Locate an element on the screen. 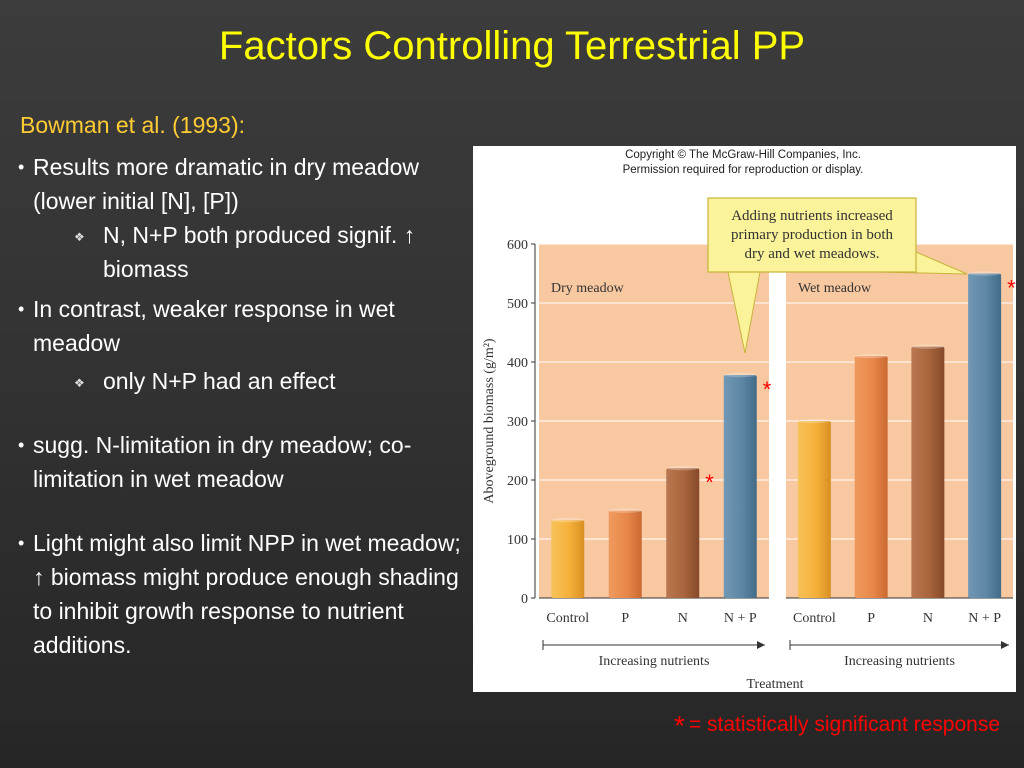 Image resolution: width=1024 pixels, height=768 pixels. significance-star-icon: * is located at coordinates (679, 725).